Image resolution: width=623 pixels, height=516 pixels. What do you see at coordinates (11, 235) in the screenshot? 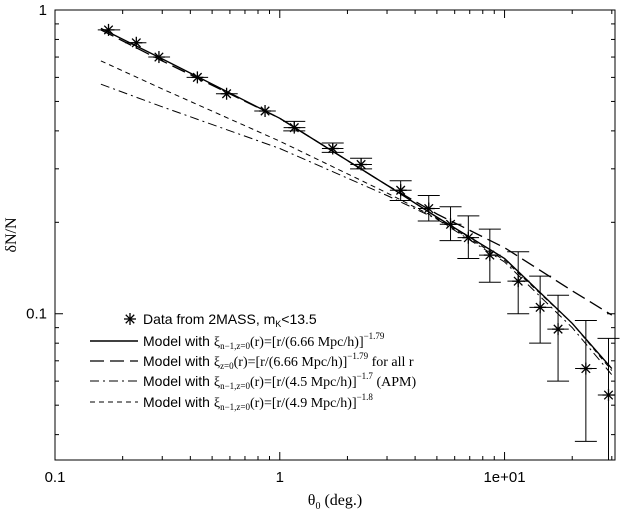
I see `y-axis-title: δN/N` at bounding box center [11, 235].